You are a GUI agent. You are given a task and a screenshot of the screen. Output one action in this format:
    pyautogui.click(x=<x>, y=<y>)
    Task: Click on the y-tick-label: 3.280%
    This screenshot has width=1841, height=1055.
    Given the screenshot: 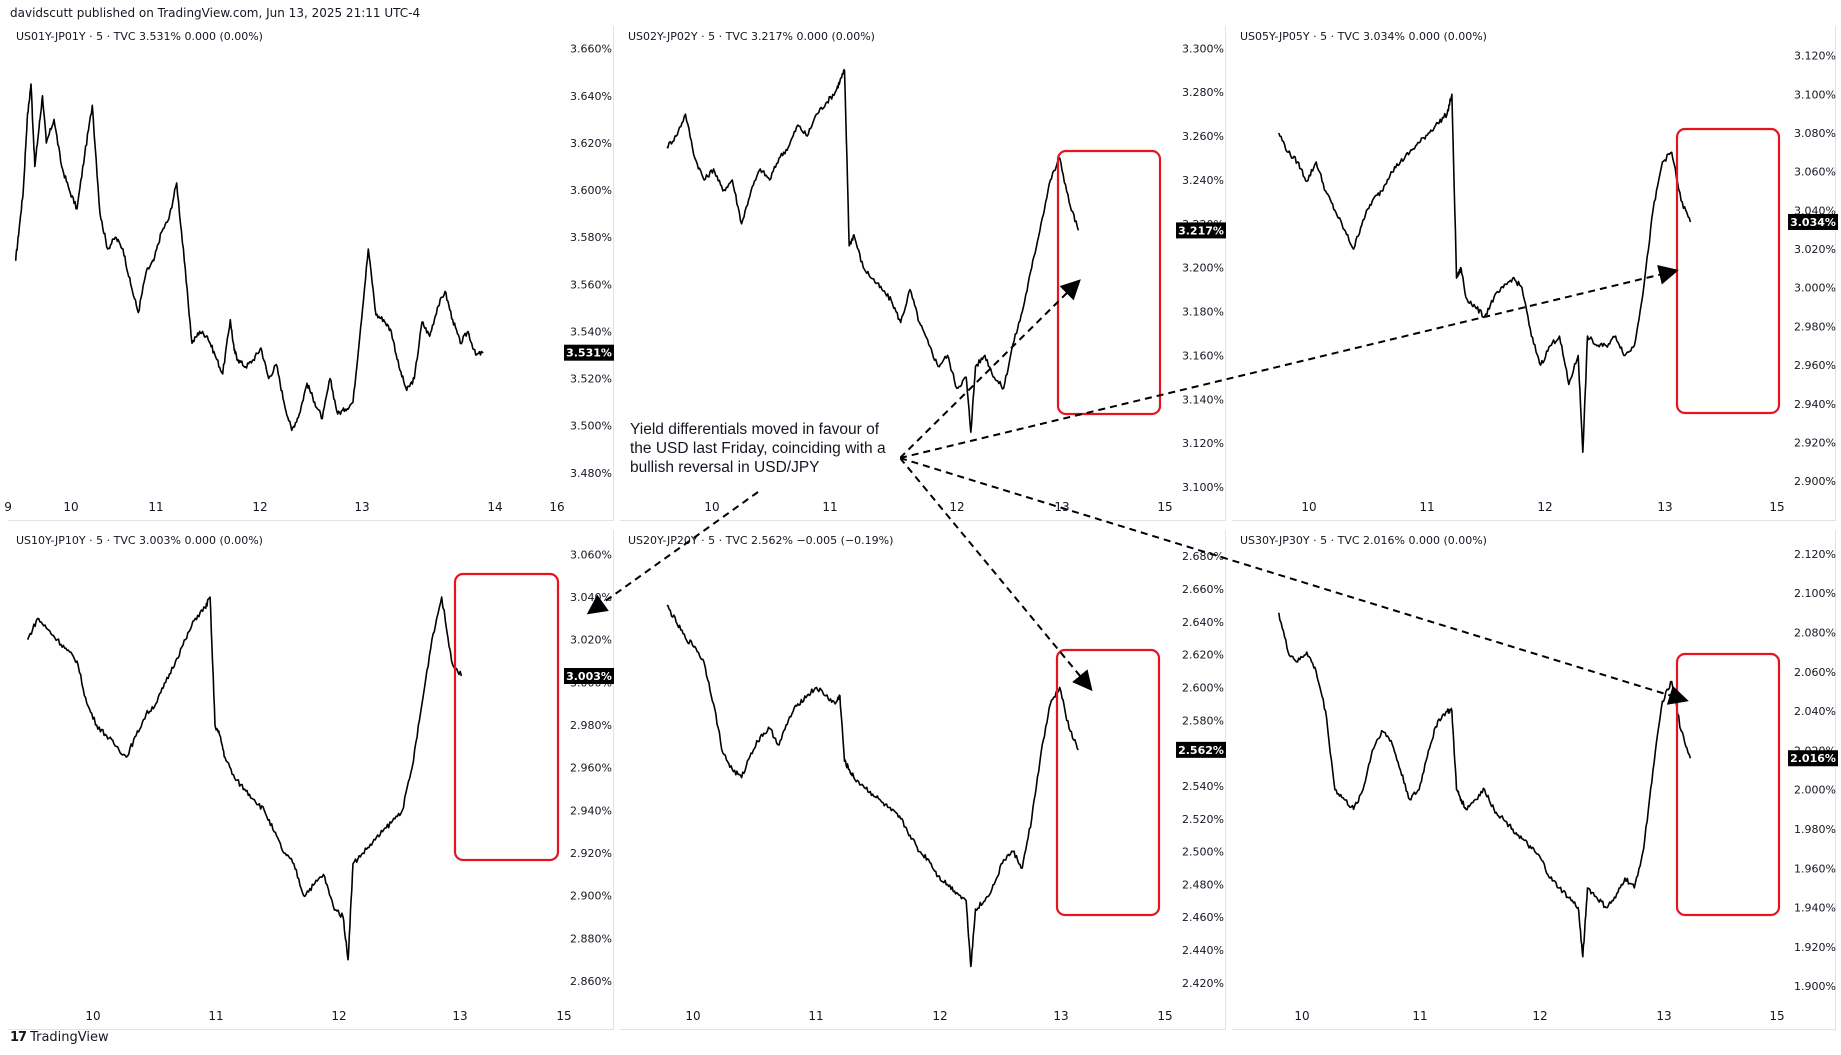 What is the action you would take?
    pyautogui.click(x=1203, y=92)
    